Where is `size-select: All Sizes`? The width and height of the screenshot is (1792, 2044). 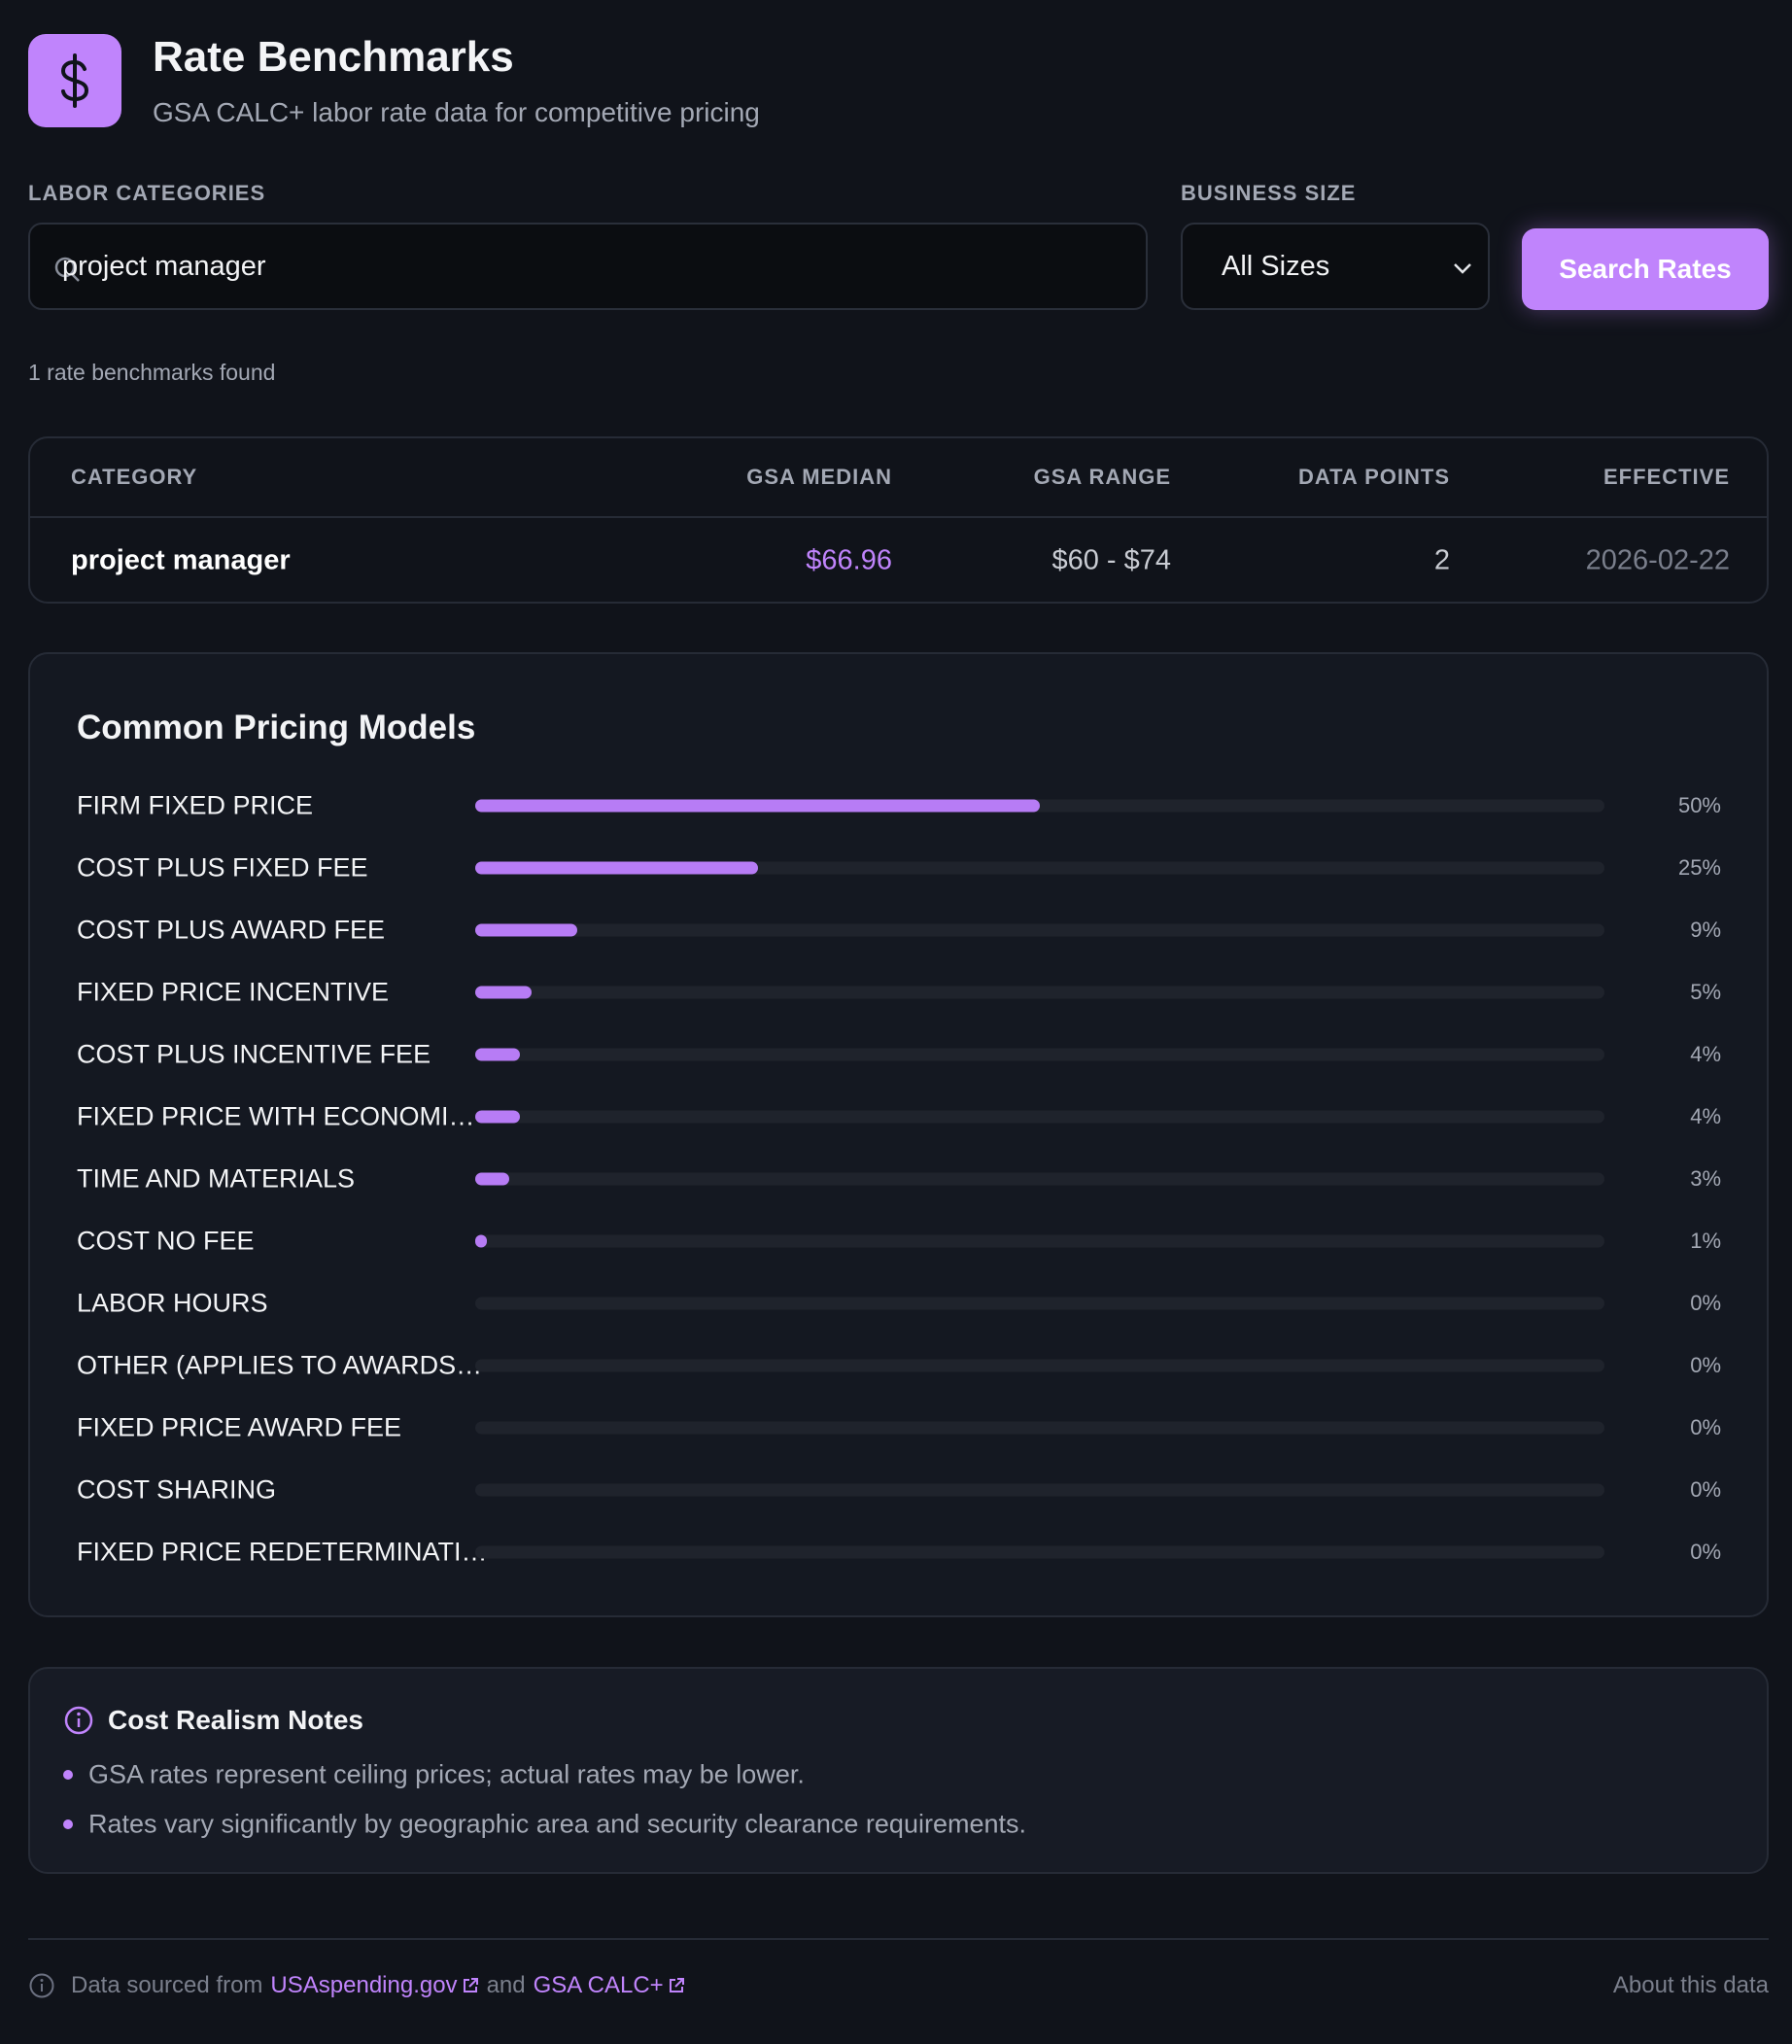
size-select: All Sizes is located at coordinates (1335, 267).